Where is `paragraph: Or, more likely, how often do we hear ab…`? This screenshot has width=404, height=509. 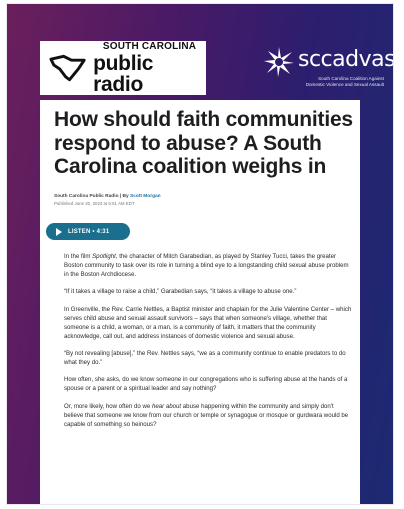
paragraph: Or, more likely, how often do we hear ab… is located at coordinates (206, 415).